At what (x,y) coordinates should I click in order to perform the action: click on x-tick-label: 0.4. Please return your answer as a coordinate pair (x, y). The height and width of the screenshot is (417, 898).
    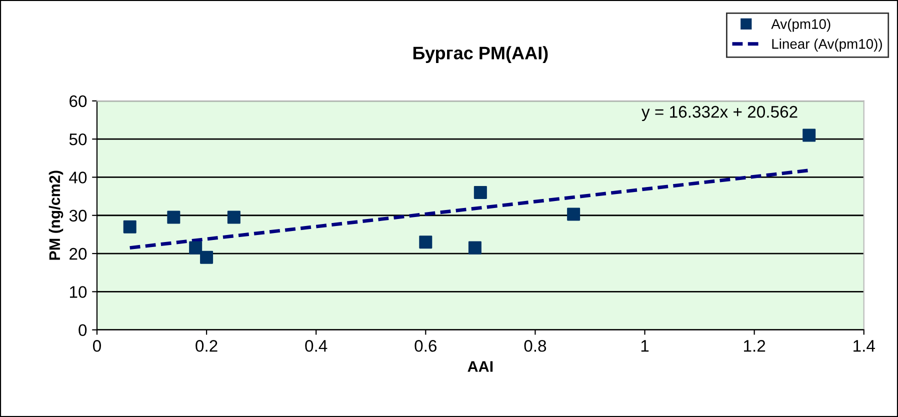
    Looking at the image, I should click on (316, 346).